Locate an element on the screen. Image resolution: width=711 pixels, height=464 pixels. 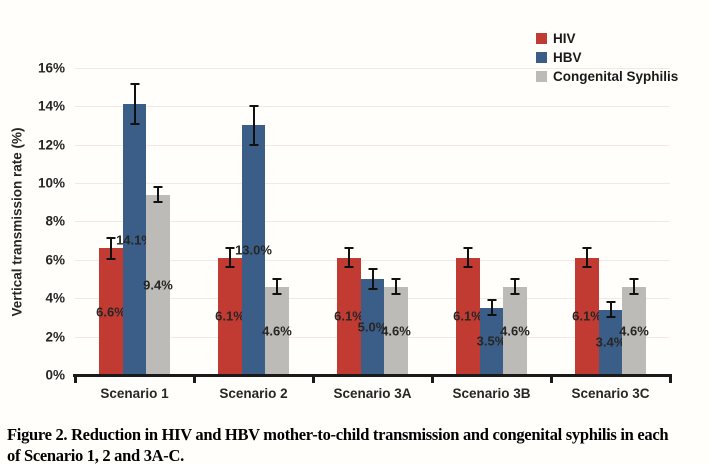
legend-label: HIV is located at coordinates (564, 38).